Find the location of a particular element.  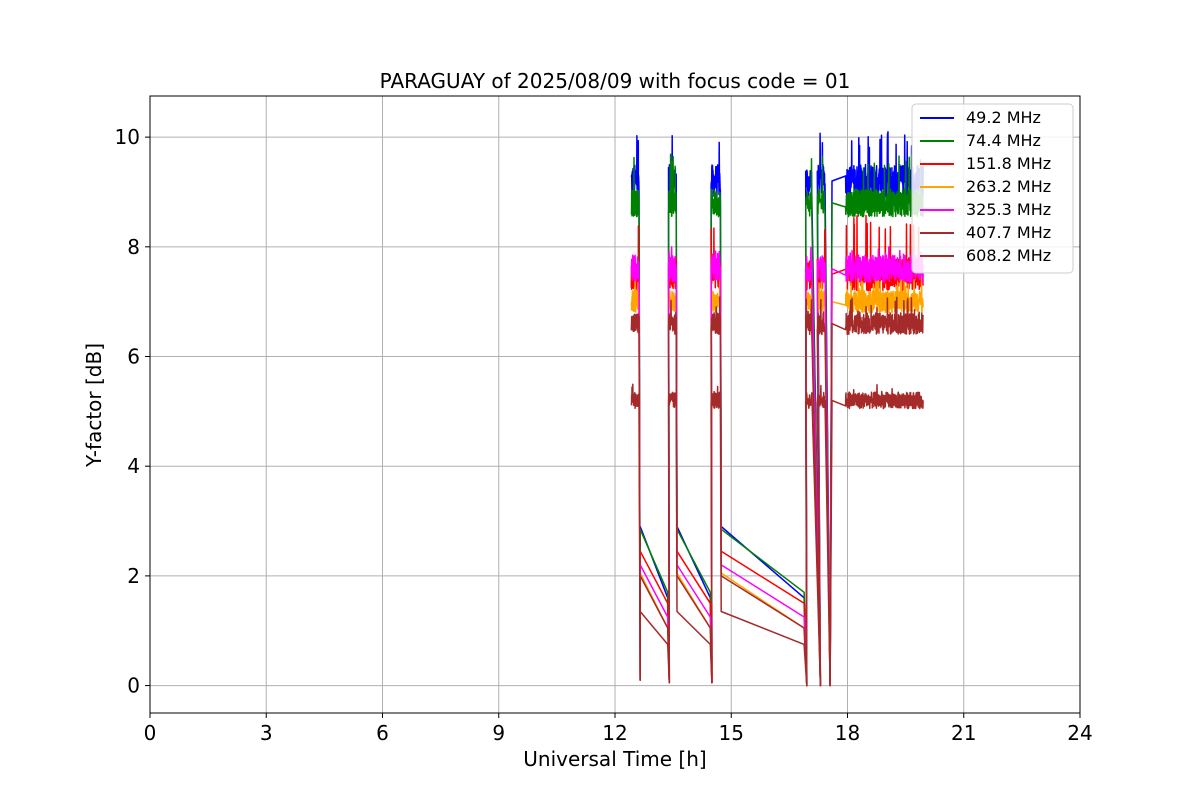

x-tick-label: 9 is located at coordinates (498, 733).